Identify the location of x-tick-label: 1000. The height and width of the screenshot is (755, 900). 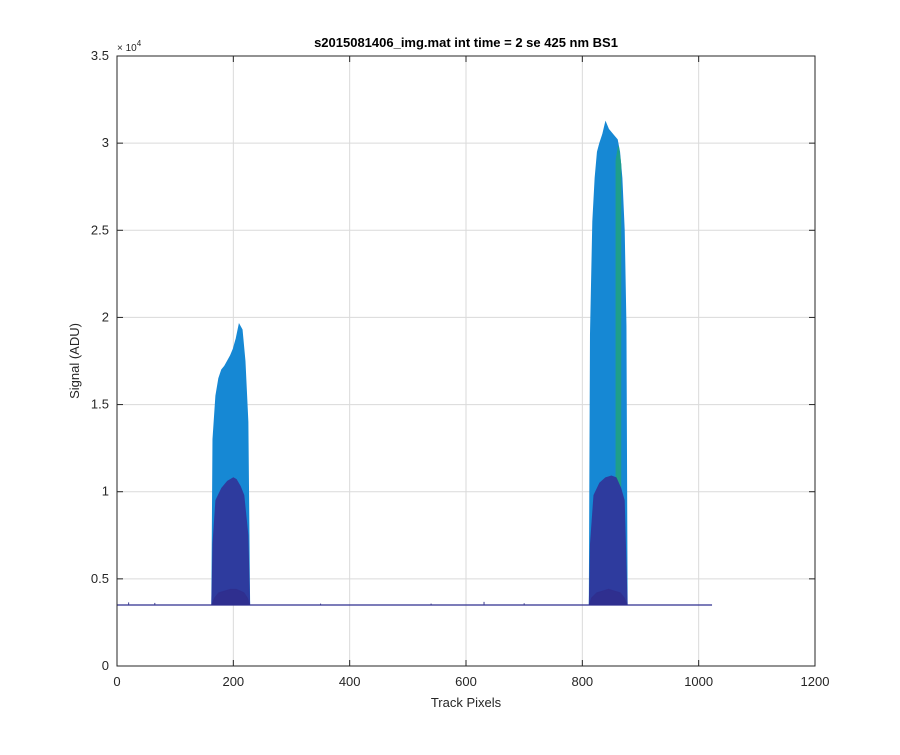
(698, 681).